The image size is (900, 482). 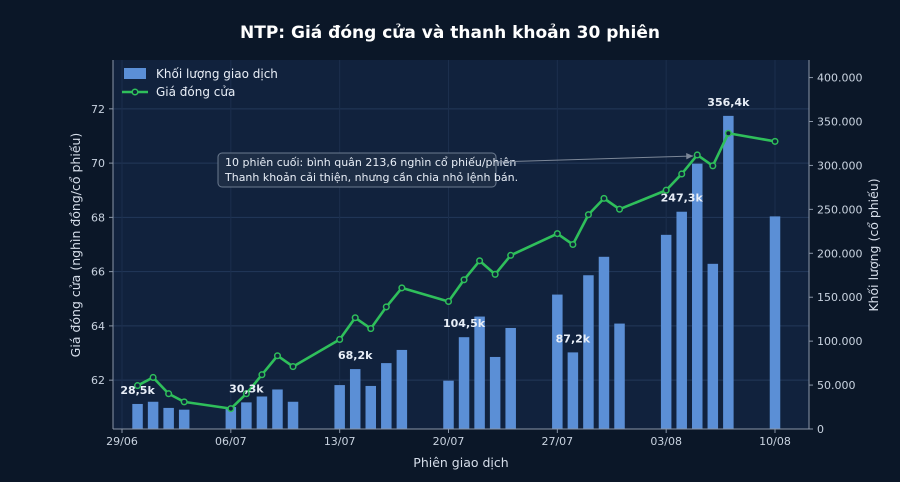 What do you see at coordinates (840, 209) in the screenshot?
I see `y-right-tick-label: 250.000` at bounding box center [840, 209].